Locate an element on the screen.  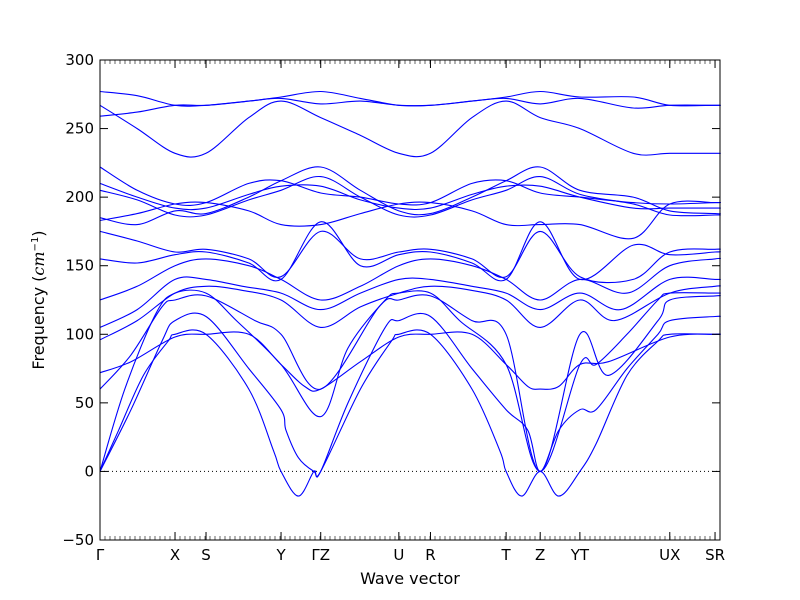
y-tick-label: 50 is located at coordinates (84, 403).